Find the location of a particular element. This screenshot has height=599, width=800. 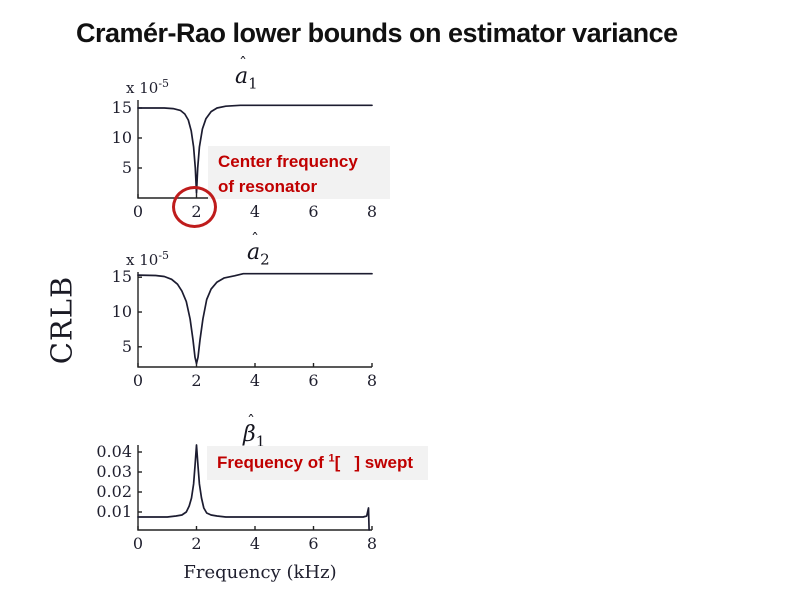

chart3-title: ˆ β1 is located at coordinates (254, 432).